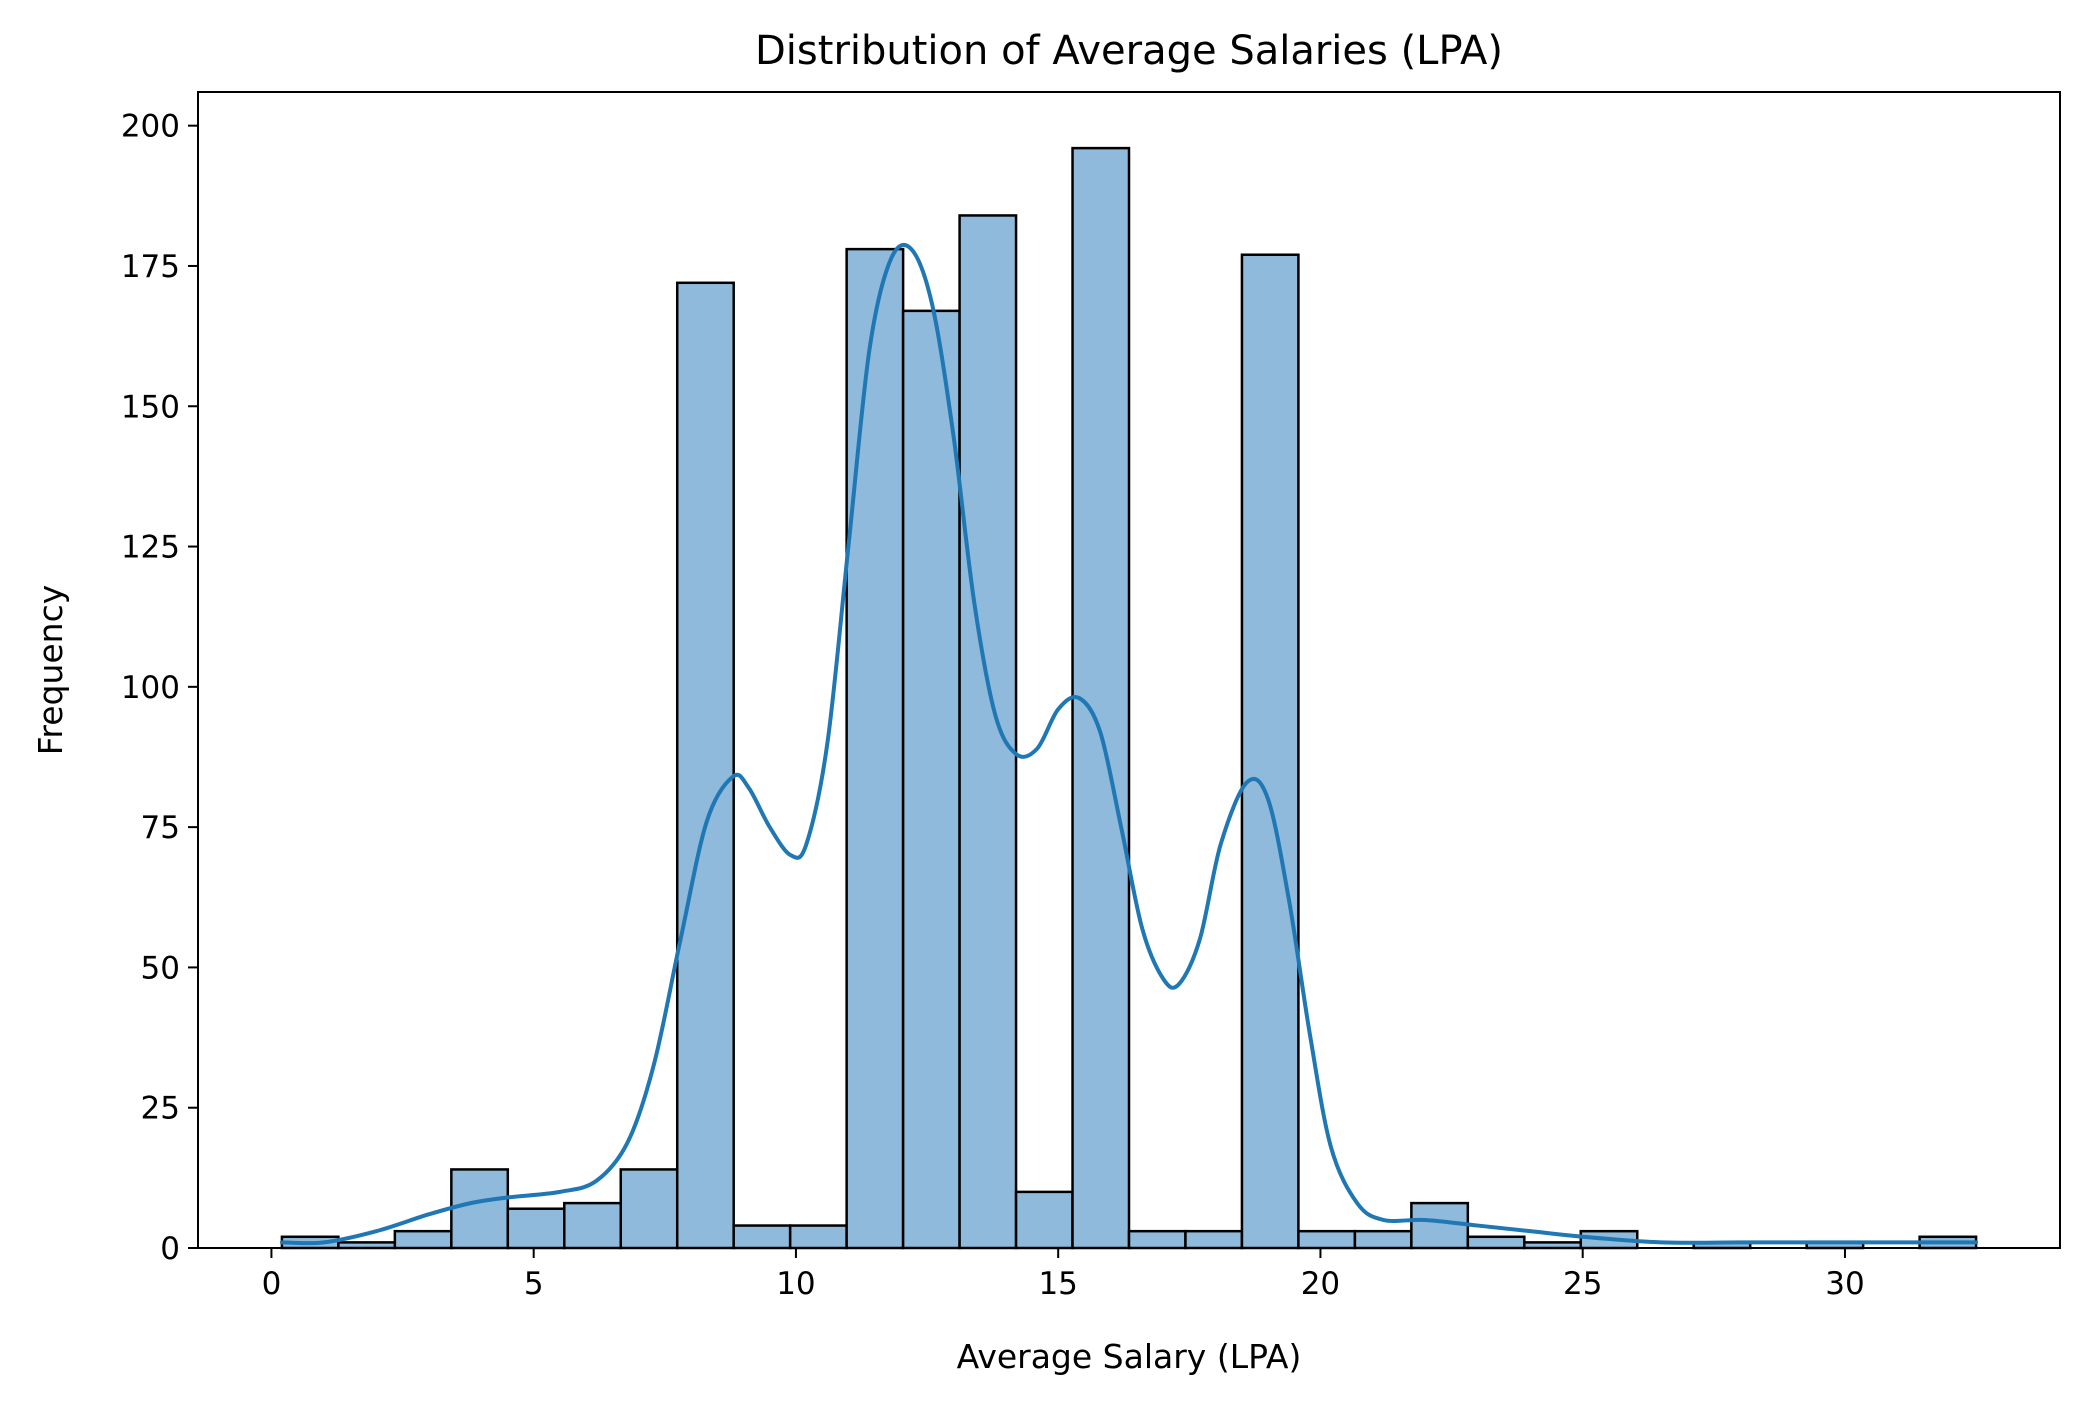 Image resolution: width=2087 pixels, height=1412 pixels. I want to click on x-tick-label: 15, so click(1057, 1284).